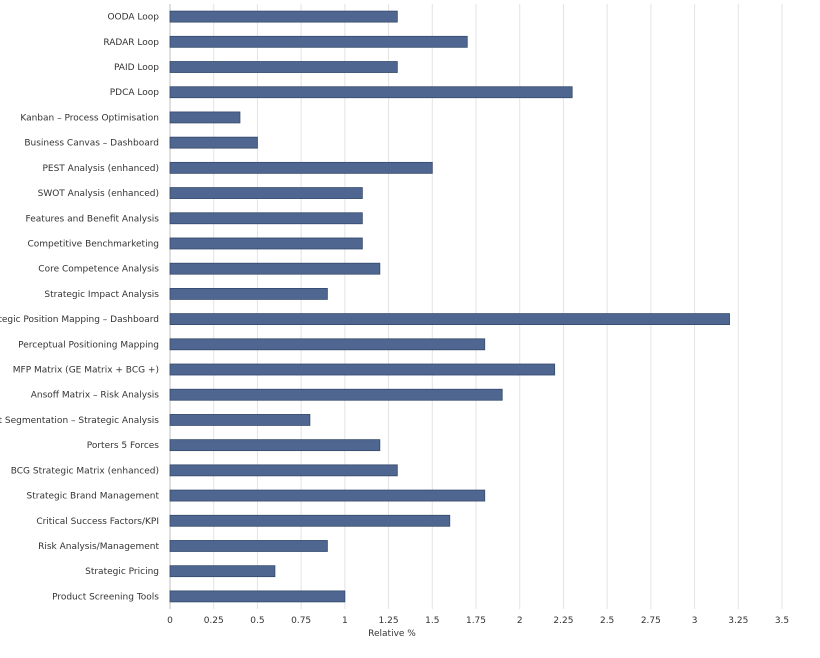  I want to click on category-label: Strategic Brand Management, so click(93, 497).